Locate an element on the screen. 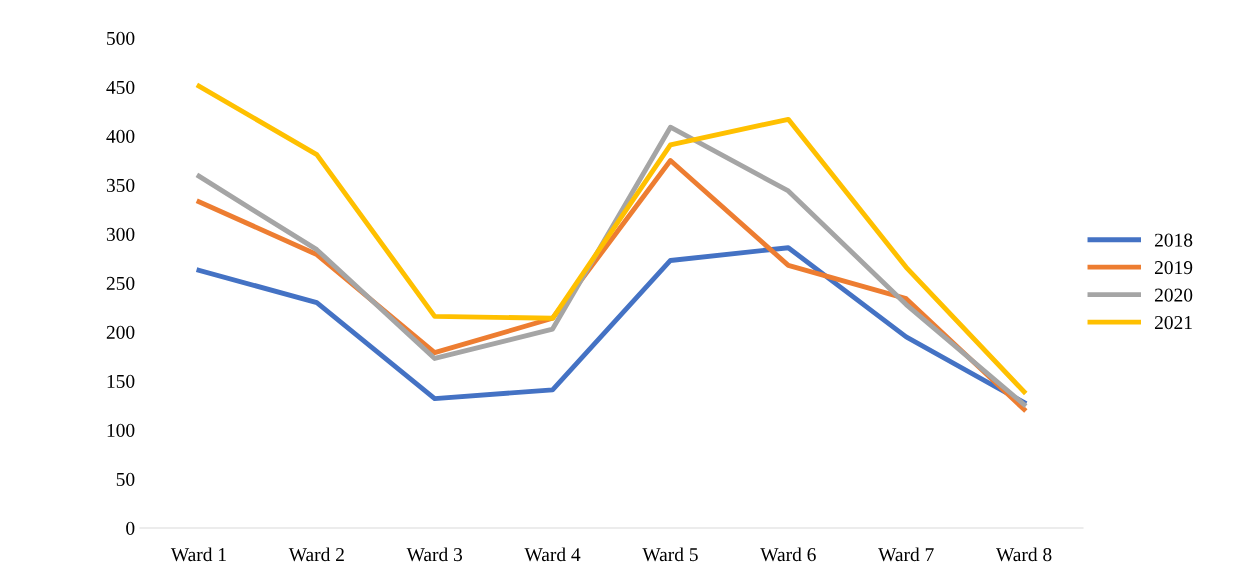 The image size is (1241, 588). y-tick-label: 500 is located at coordinates (121, 38).